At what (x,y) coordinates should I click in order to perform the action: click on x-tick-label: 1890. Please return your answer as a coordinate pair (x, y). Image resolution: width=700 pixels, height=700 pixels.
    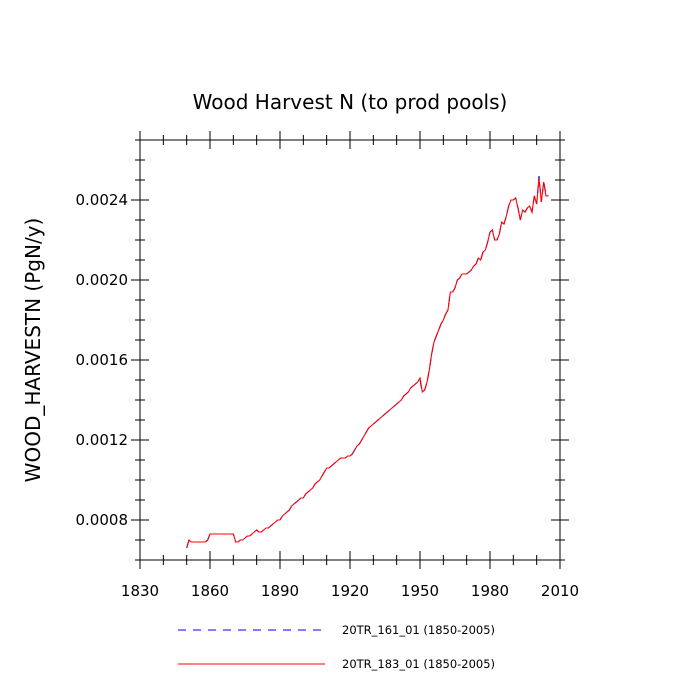
    Looking at the image, I should click on (280, 591).